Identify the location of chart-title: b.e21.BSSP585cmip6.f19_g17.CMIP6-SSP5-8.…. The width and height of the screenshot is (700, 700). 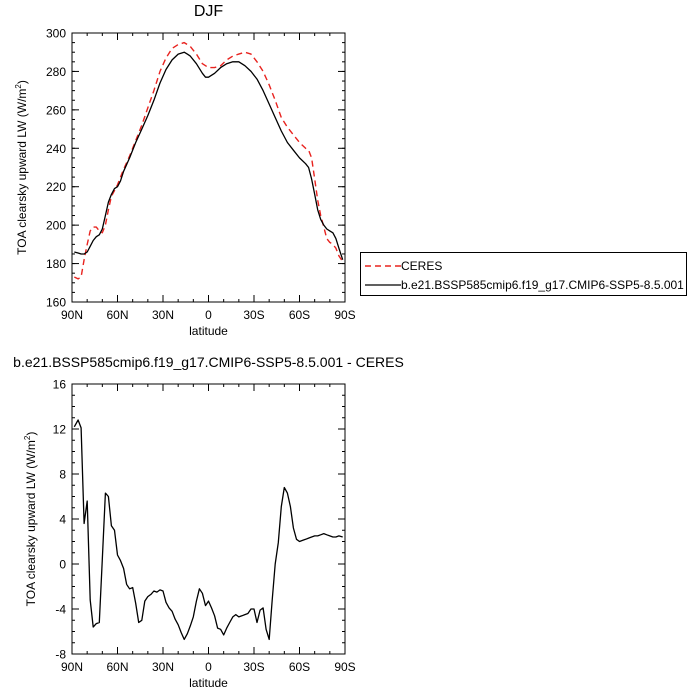
(208, 362).